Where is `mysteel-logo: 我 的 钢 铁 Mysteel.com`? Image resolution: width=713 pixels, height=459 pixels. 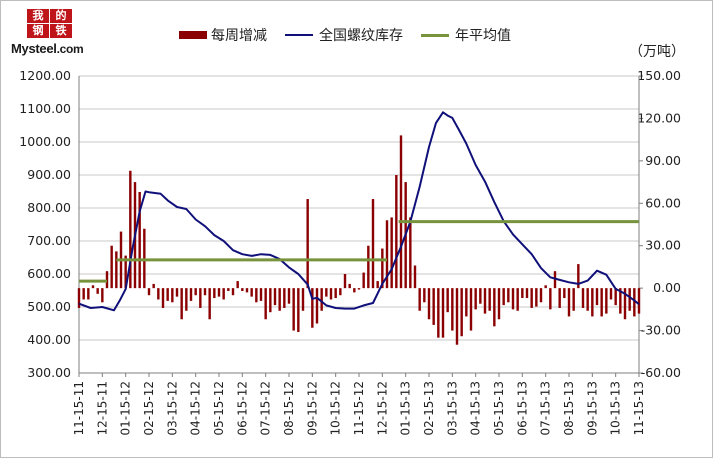
mysteel-logo: 我 的 钢 铁 Mysteel.com is located at coordinates (53, 32).